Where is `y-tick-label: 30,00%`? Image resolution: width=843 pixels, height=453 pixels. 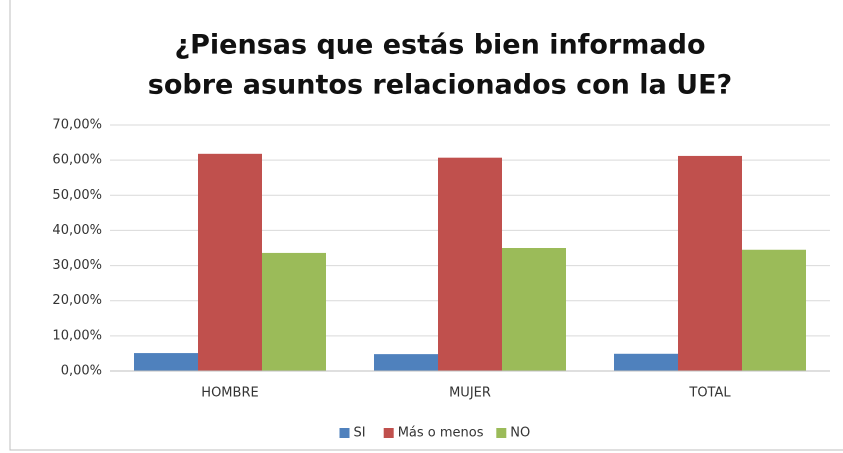
y-tick-label: 30,00% is located at coordinates (77, 265).